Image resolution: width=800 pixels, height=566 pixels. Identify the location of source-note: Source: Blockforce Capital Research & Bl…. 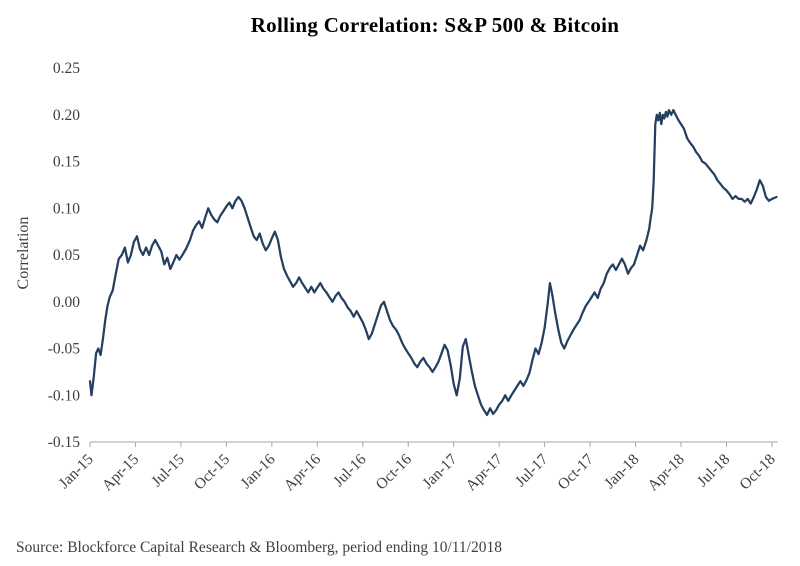
(259, 547).